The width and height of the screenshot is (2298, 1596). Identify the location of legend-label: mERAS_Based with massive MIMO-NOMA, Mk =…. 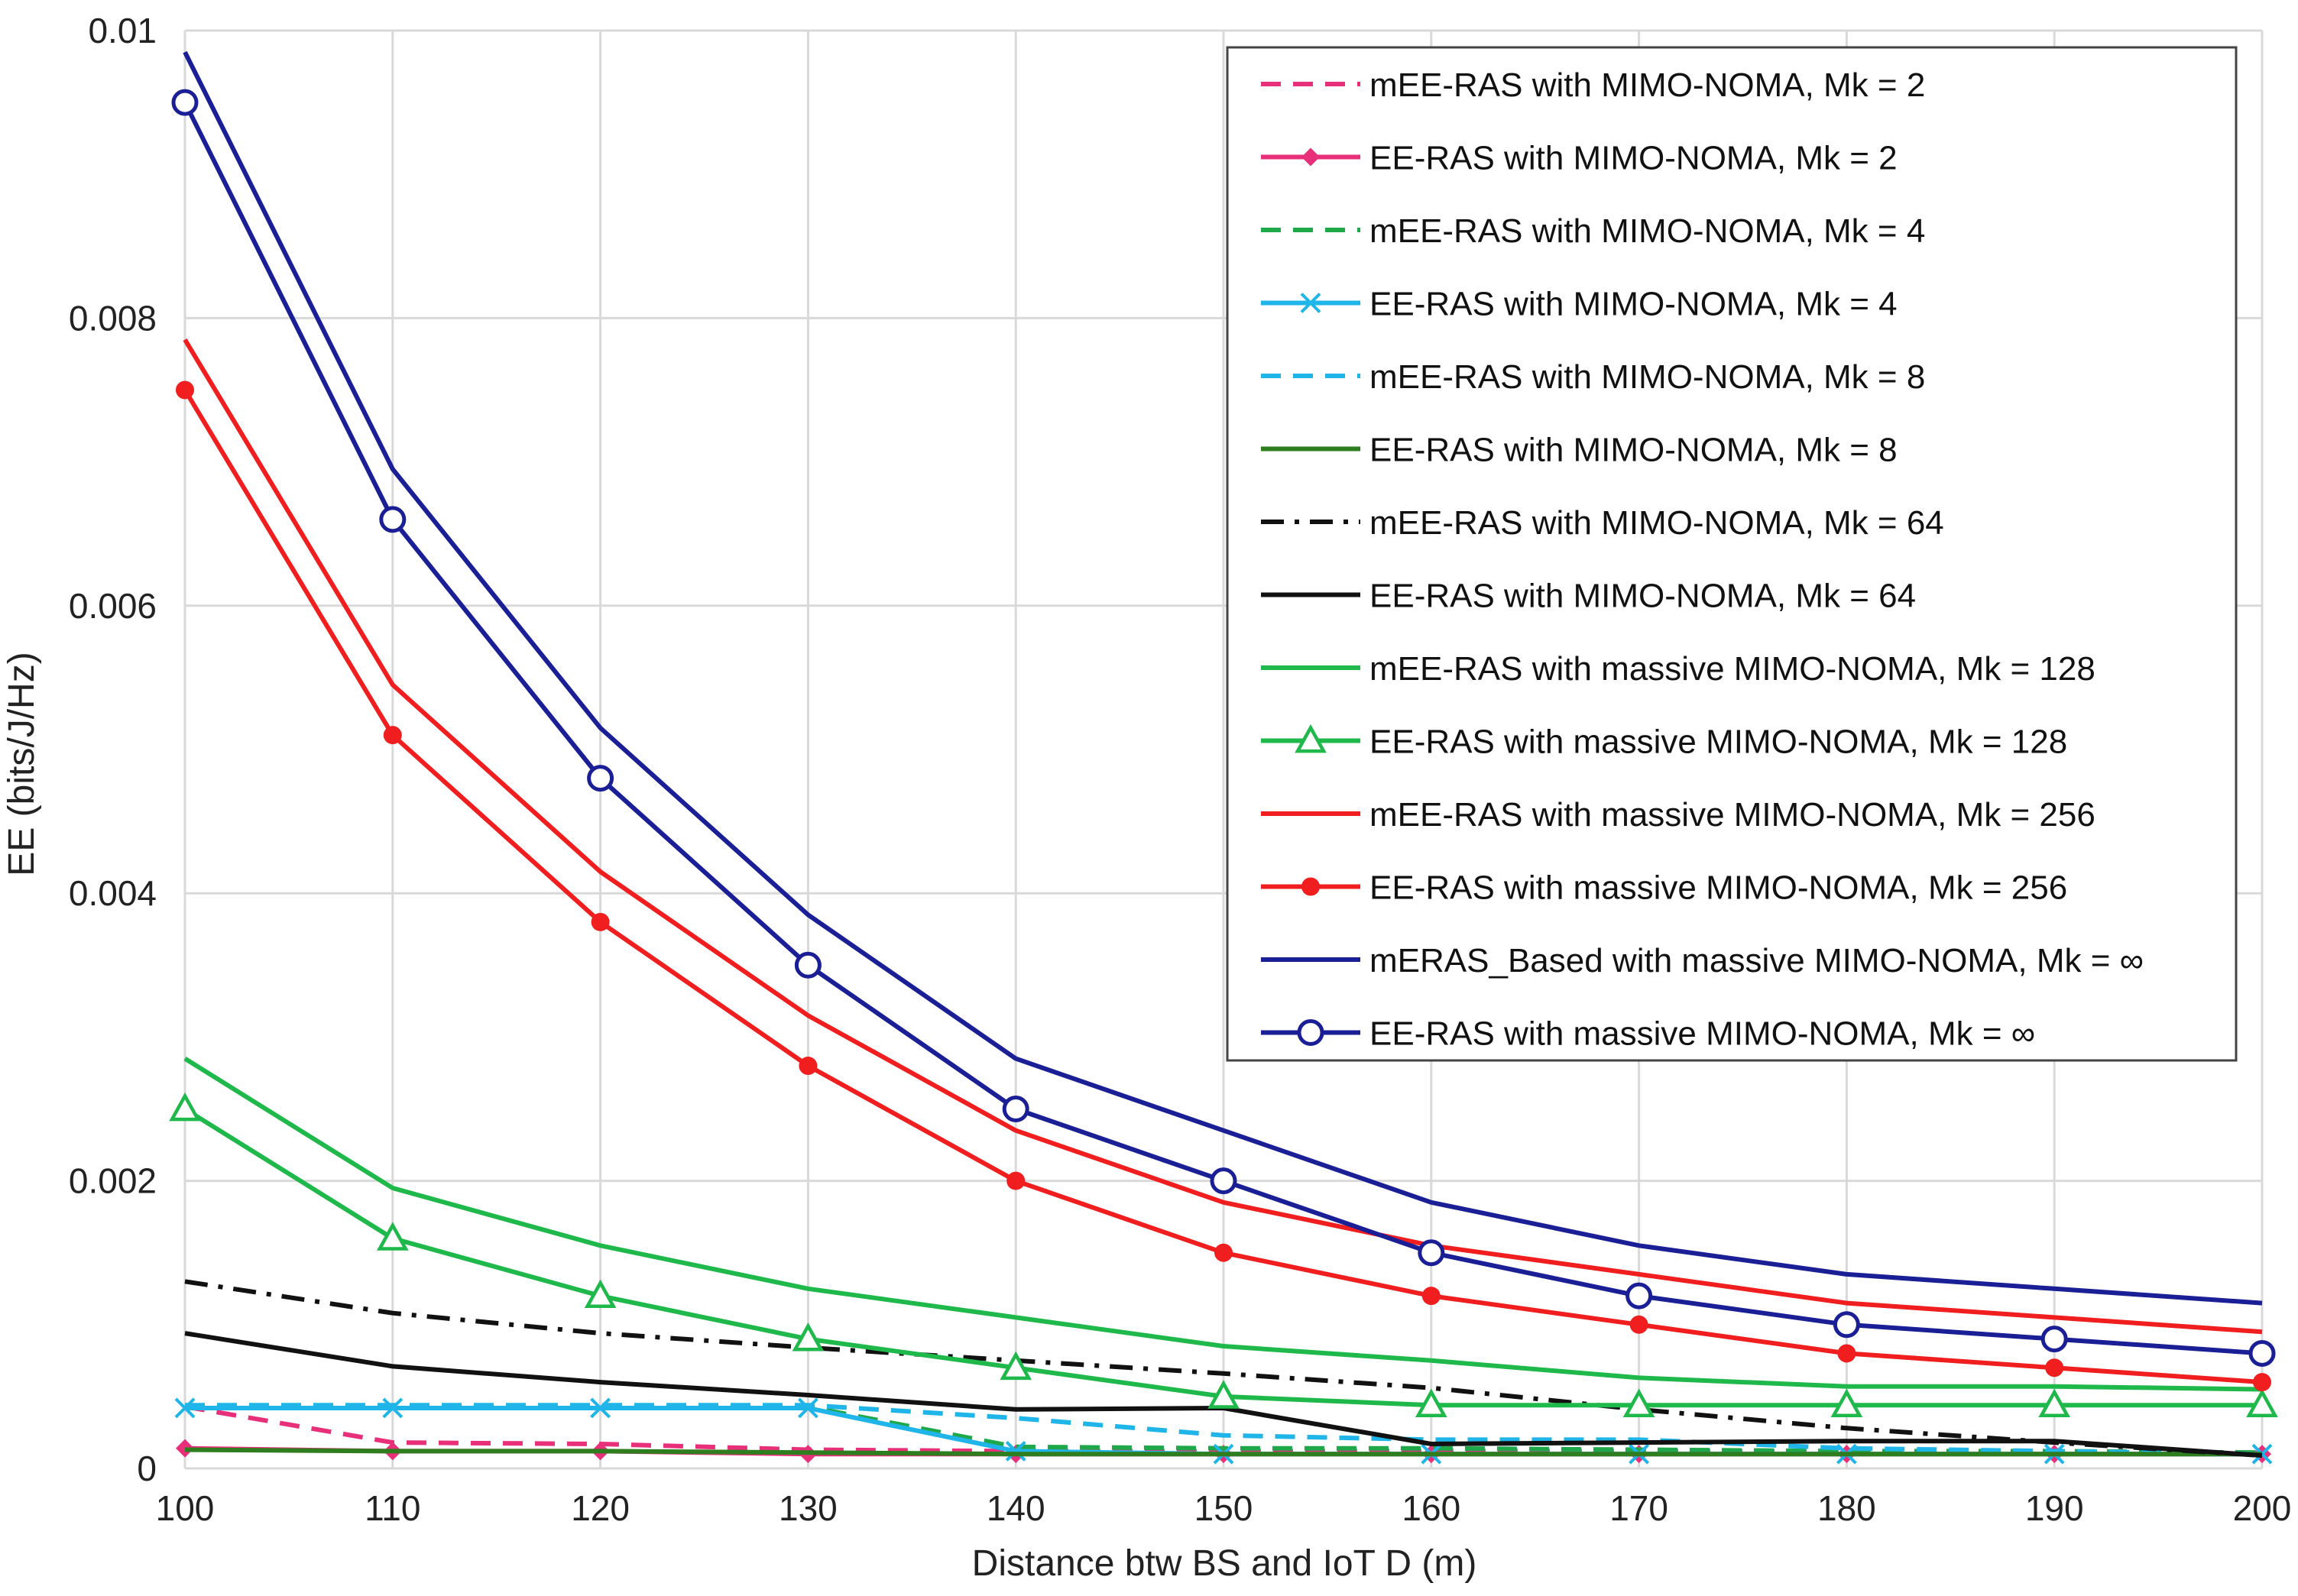
(1756, 961).